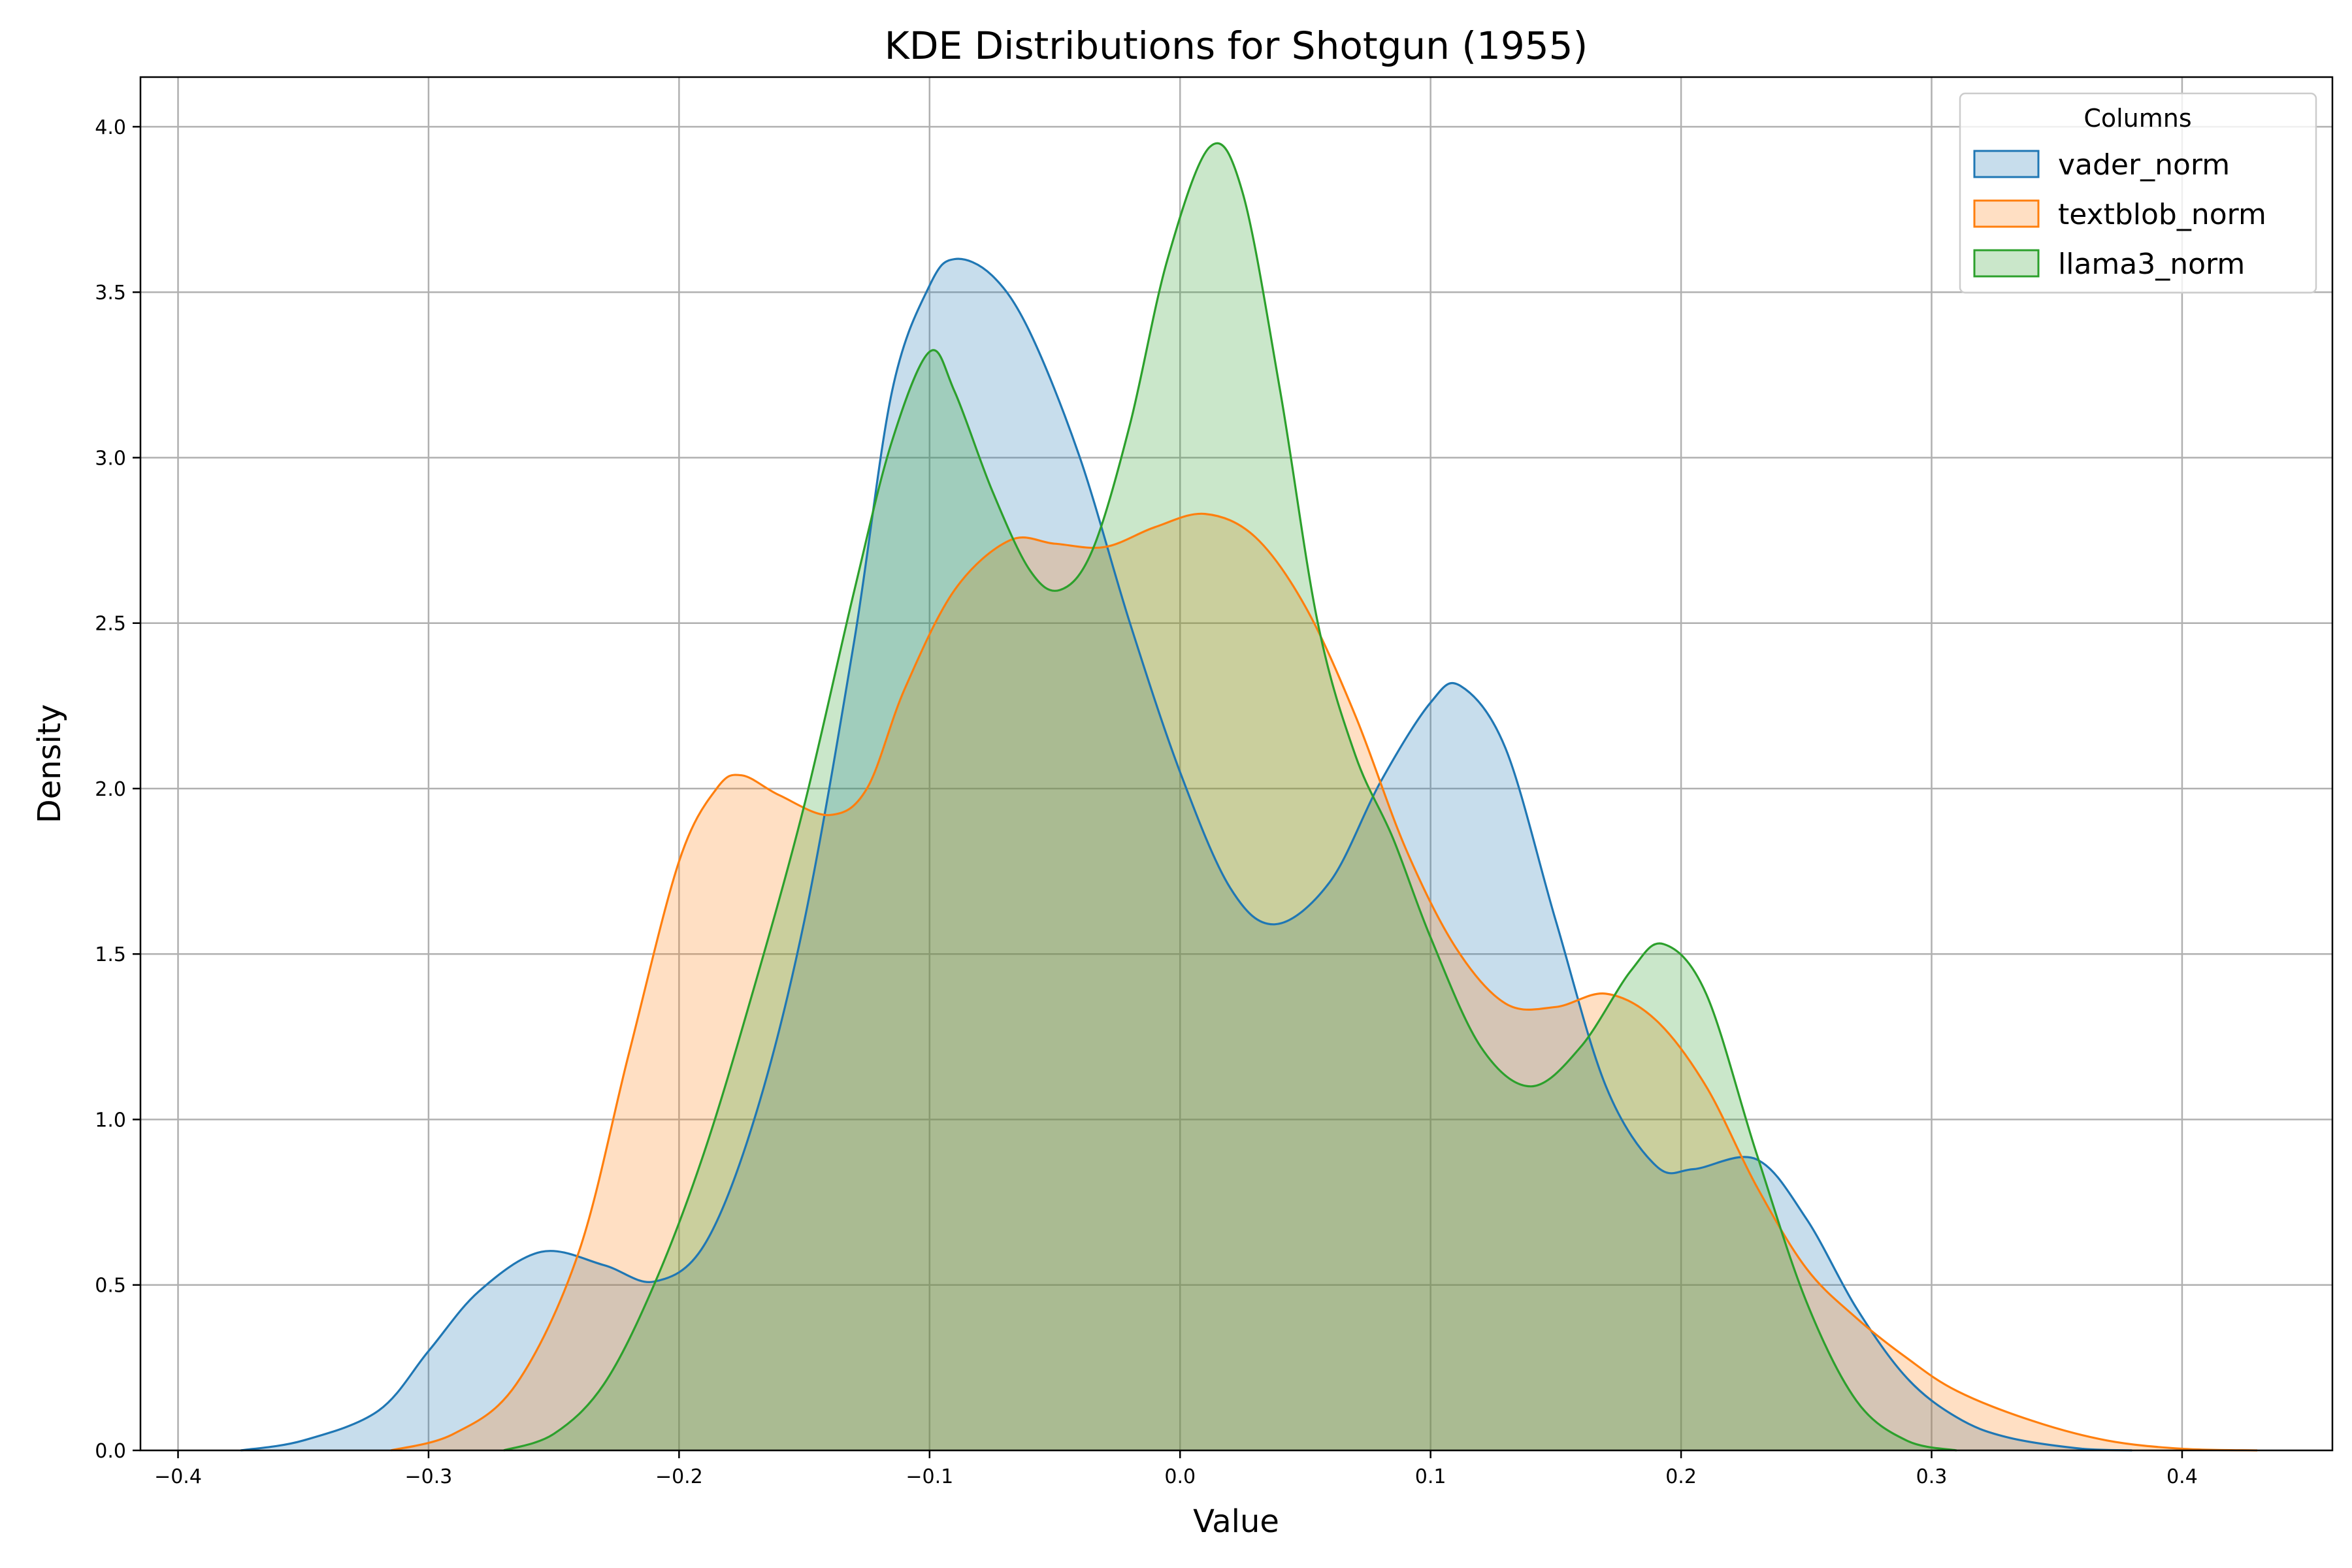 This screenshot has height=1568, width=2352. What do you see at coordinates (1236, 46) in the screenshot?
I see `chart-title: KDE Distributions for Shotgun (1955)` at bounding box center [1236, 46].